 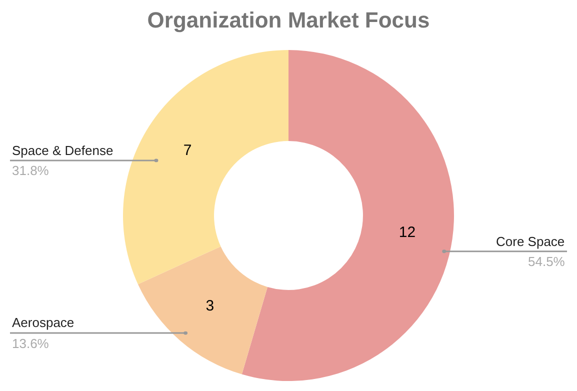 What do you see at coordinates (63, 150) in the screenshot?
I see `slice-label: Space & Defense` at bounding box center [63, 150].